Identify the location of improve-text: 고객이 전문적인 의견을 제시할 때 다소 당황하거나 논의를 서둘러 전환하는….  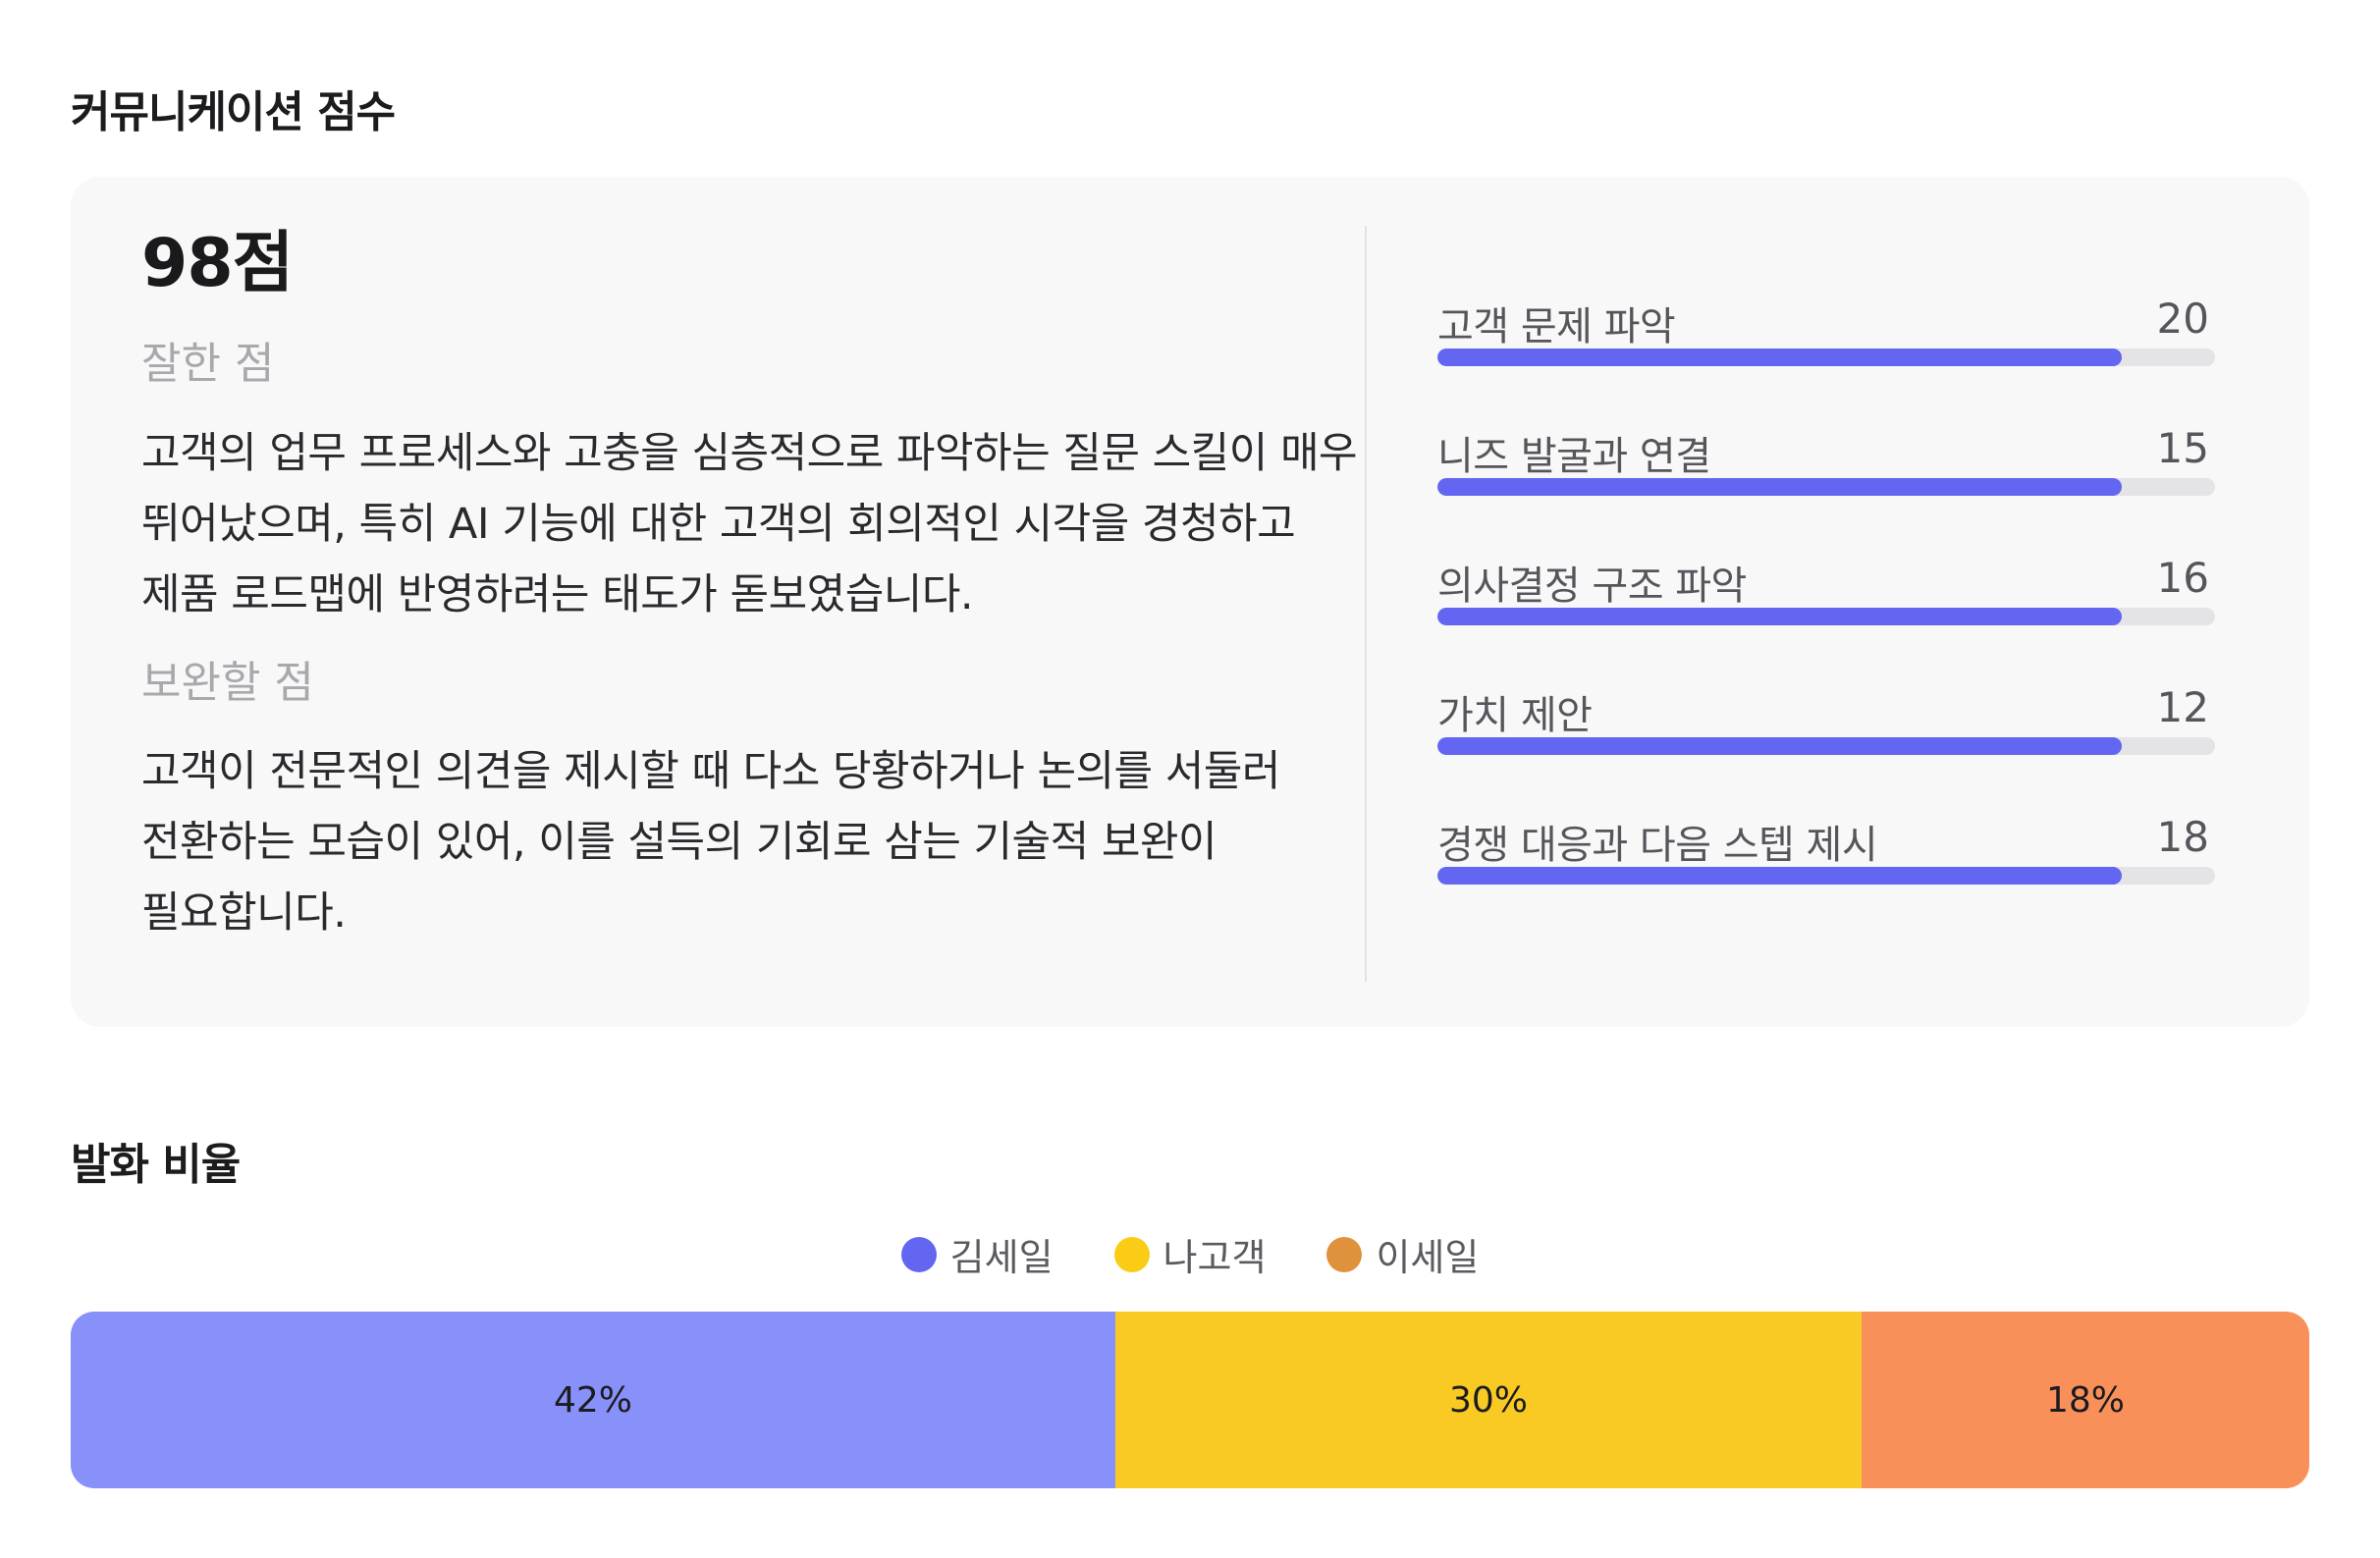
(710, 843).